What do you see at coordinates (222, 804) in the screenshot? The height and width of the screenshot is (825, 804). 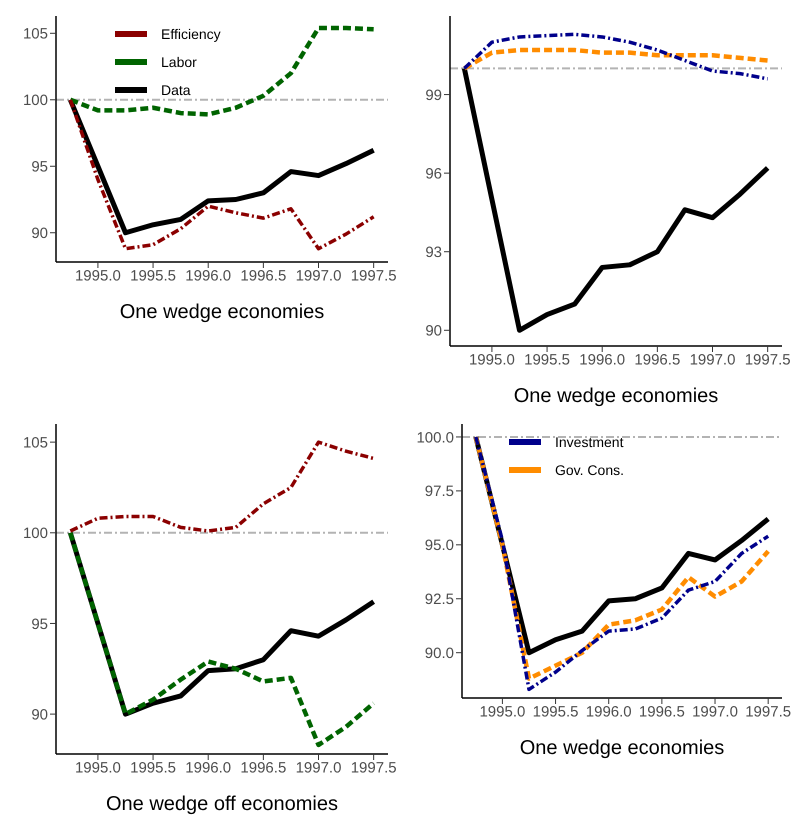 I see `x-axis-title: One wedge off economies` at bounding box center [222, 804].